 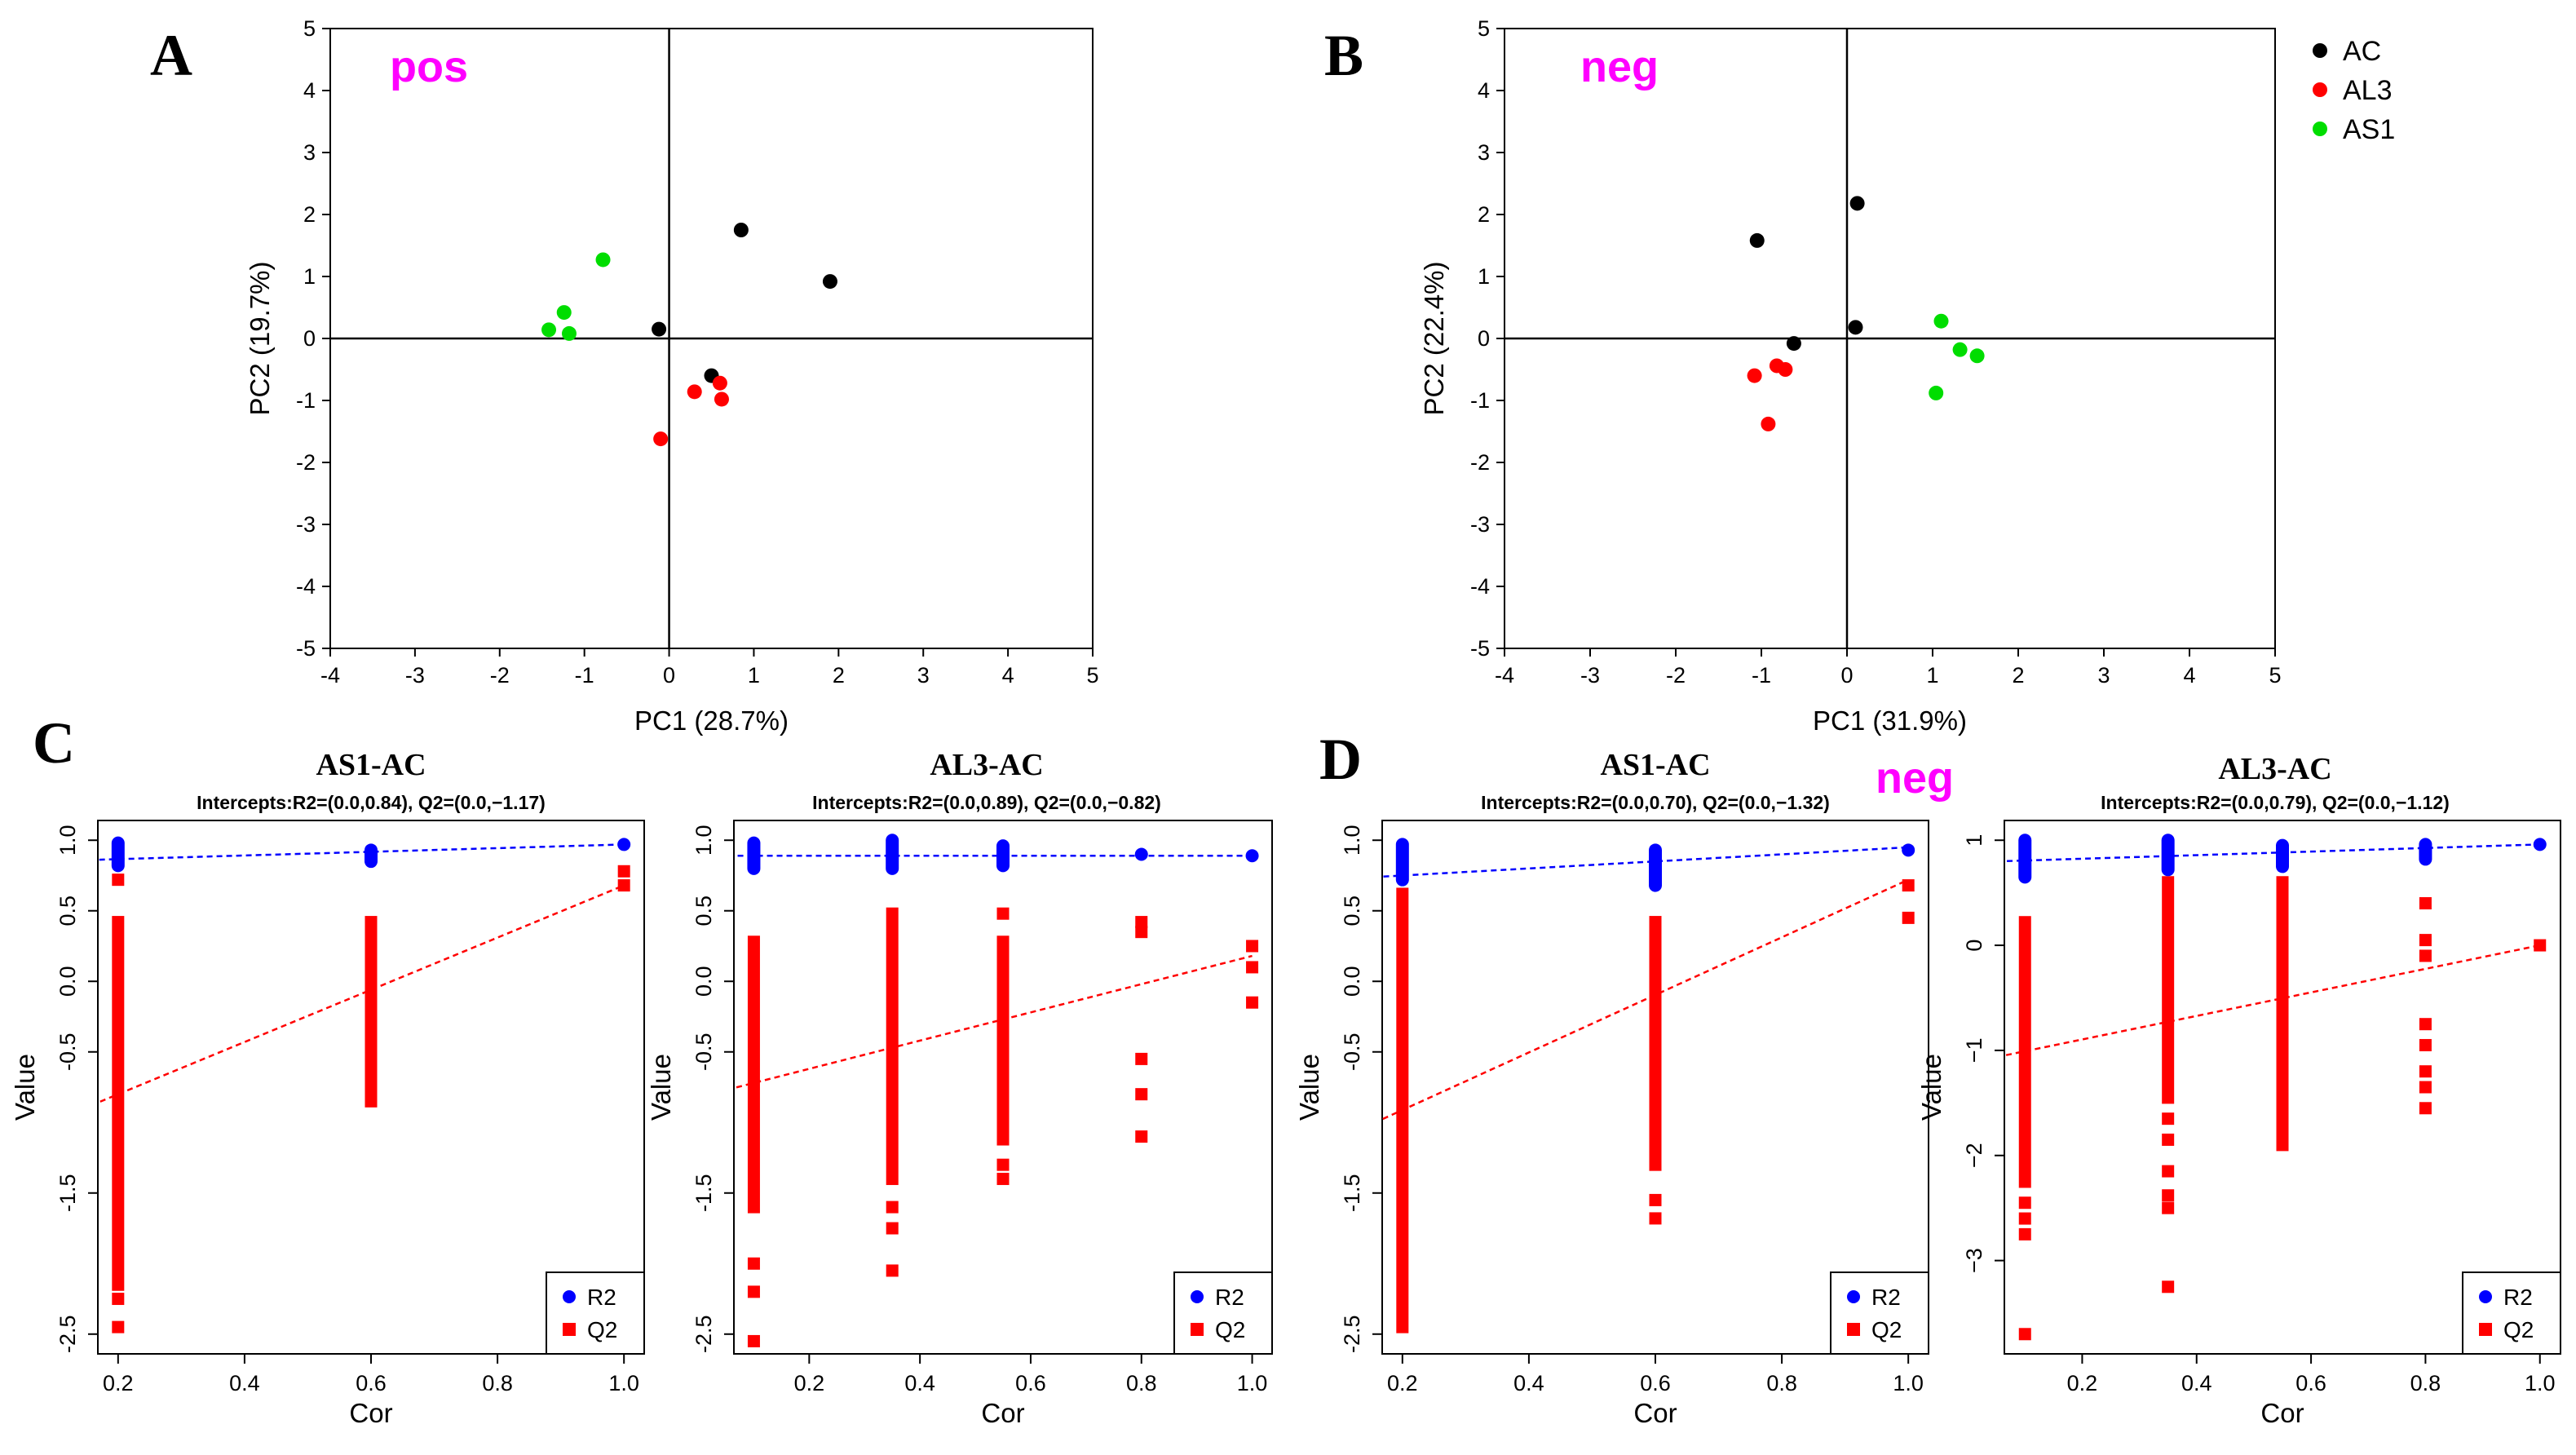 What do you see at coordinates (2189, 676) in the screenshot?
I see `x-tick-label: 4` at bounding box center [2189, 676].